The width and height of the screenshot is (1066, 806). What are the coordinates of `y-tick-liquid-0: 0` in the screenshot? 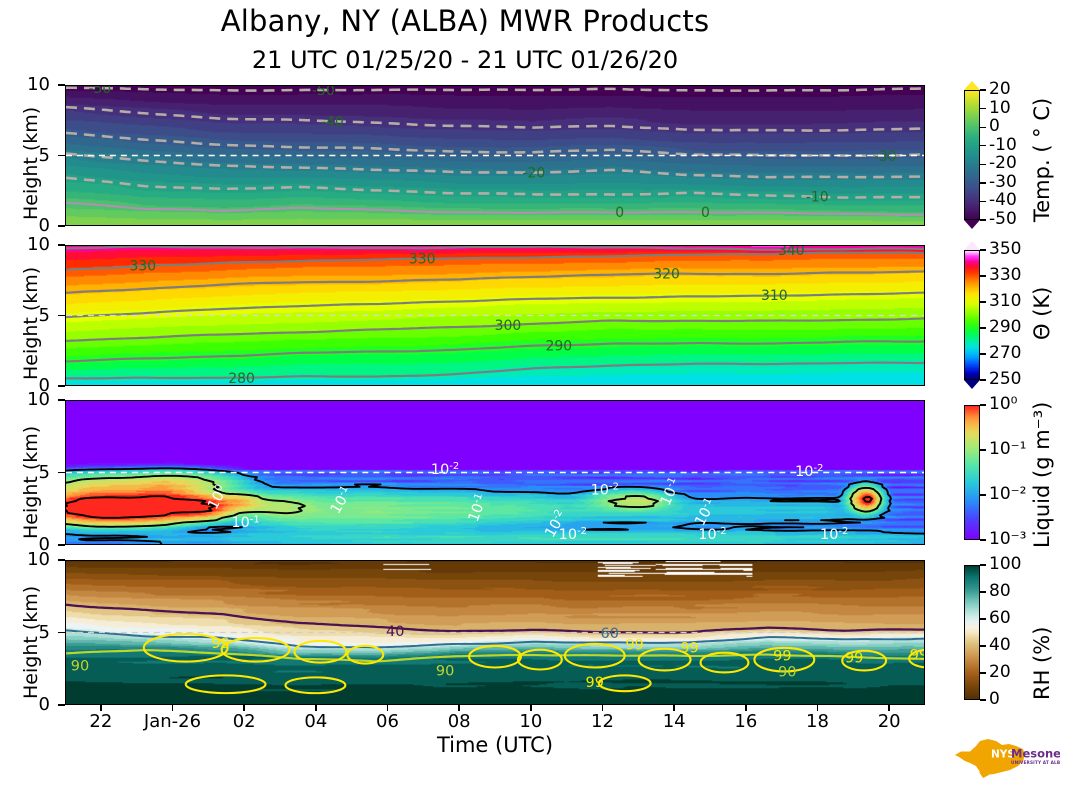 It's located at (44, 544).